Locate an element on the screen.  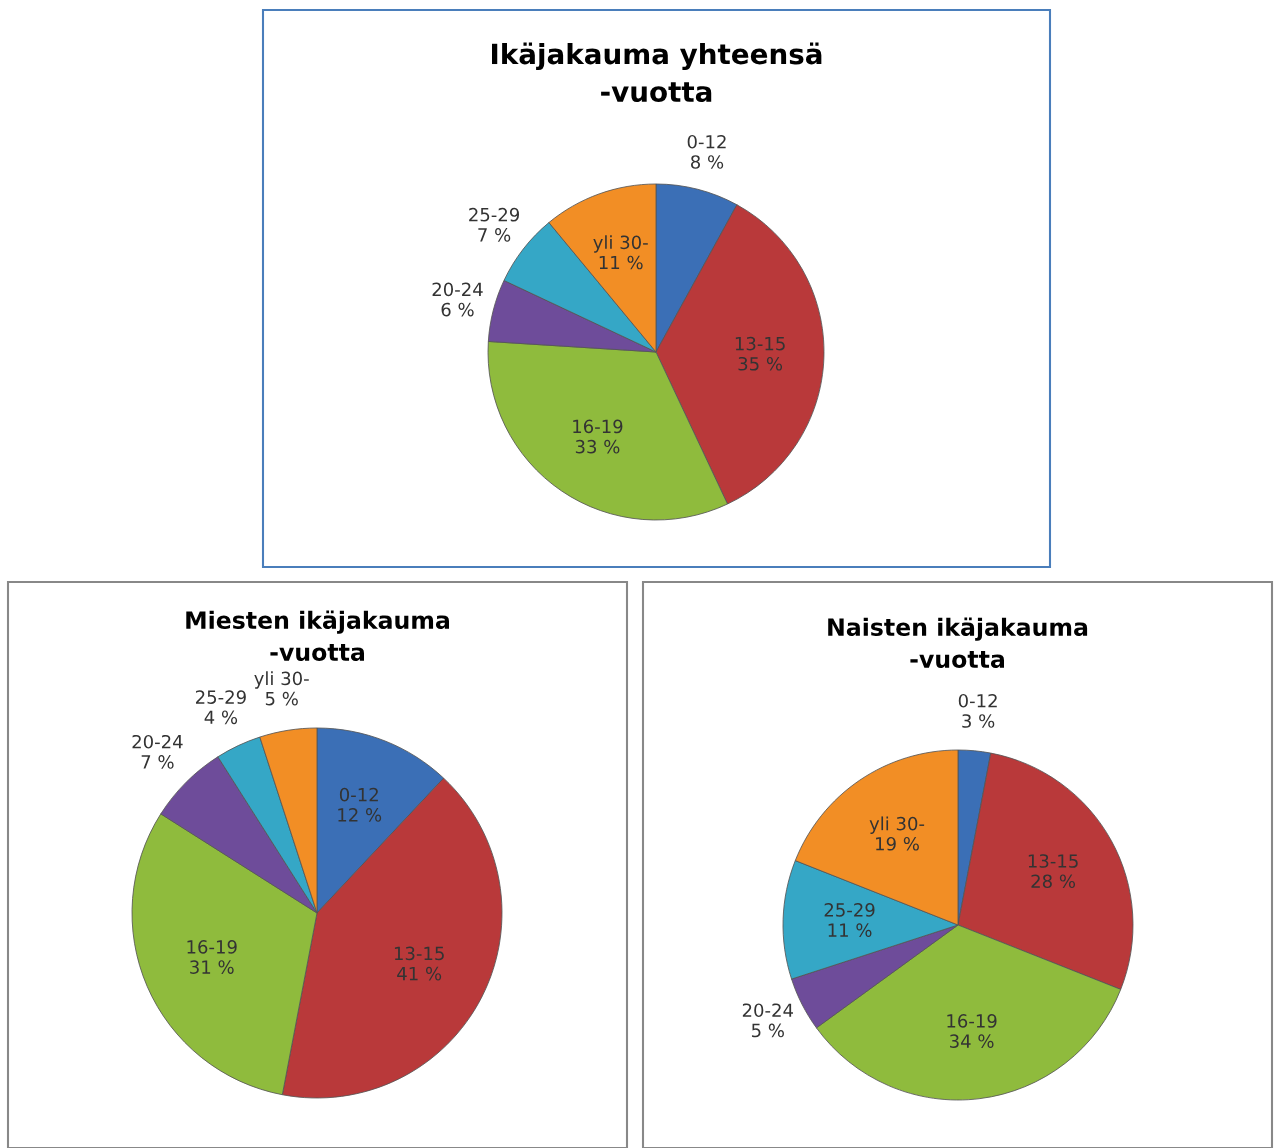
data-label: 19 % is located at coordinates (897, 843).